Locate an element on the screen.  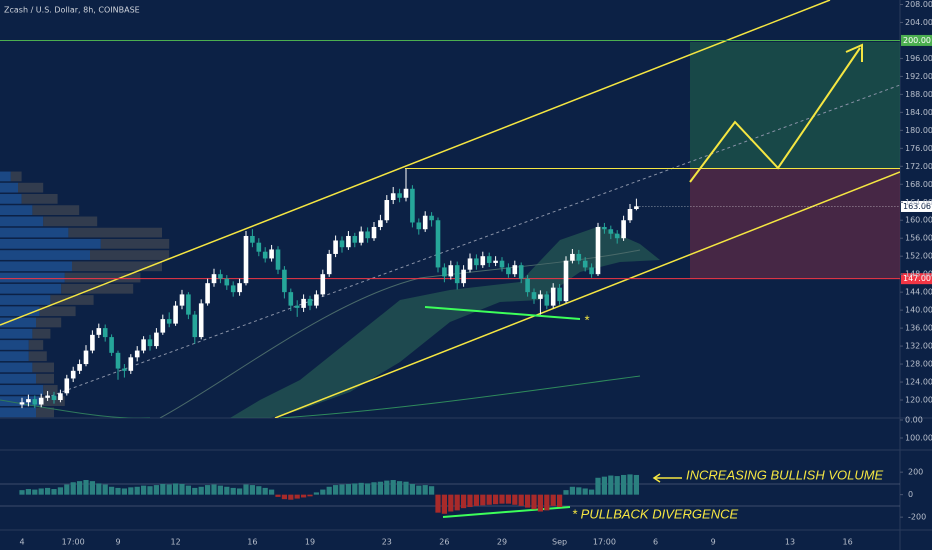
y-tick-label: 204.00 is located at coordinates (918, 22).